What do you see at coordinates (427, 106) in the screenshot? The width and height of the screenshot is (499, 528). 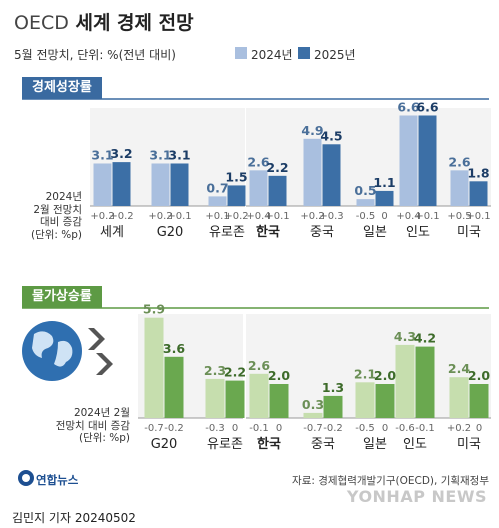 I see `growth-value-2025-6: 6.6` at bounding box center [427, 106].